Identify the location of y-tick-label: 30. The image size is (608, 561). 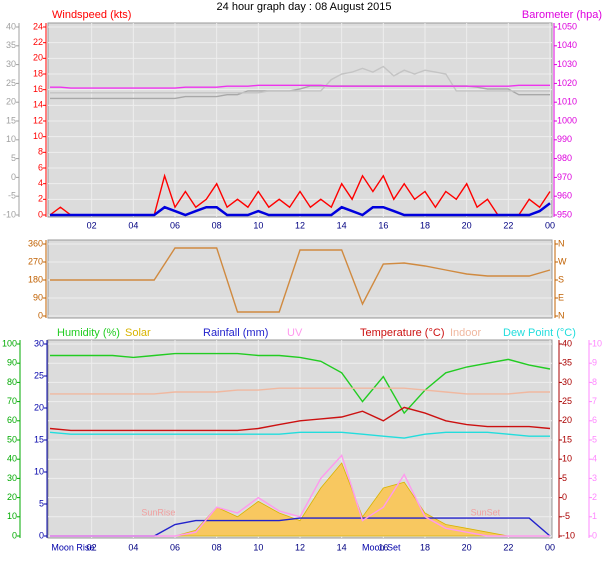
(12, 478).